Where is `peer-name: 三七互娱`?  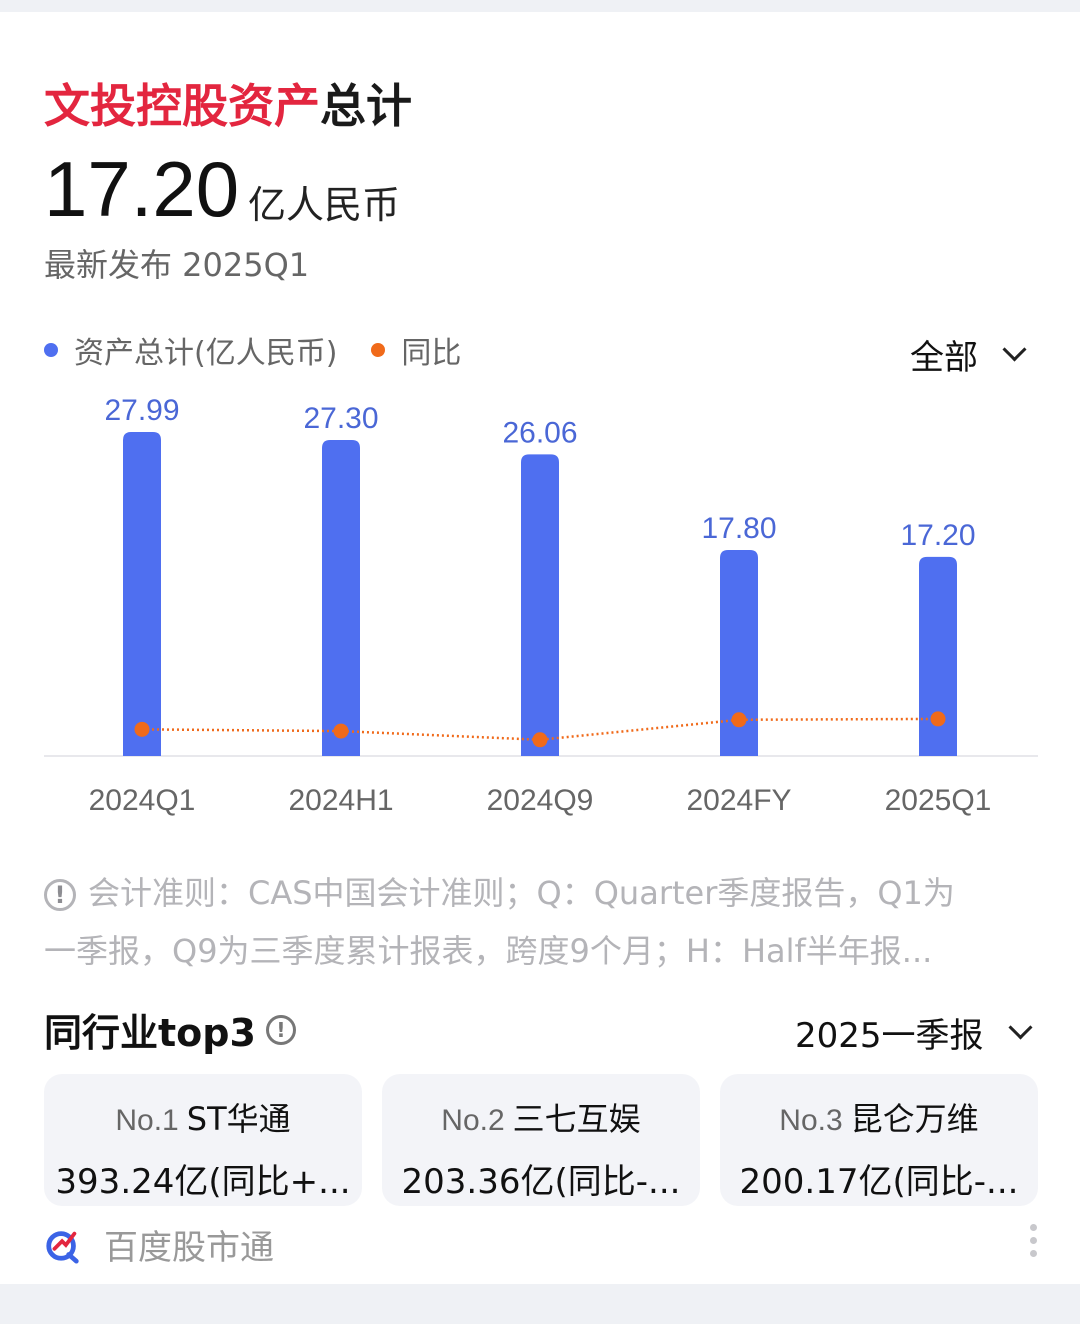
peer-name: 三七互娱 is located at coordinates (576, 1119).